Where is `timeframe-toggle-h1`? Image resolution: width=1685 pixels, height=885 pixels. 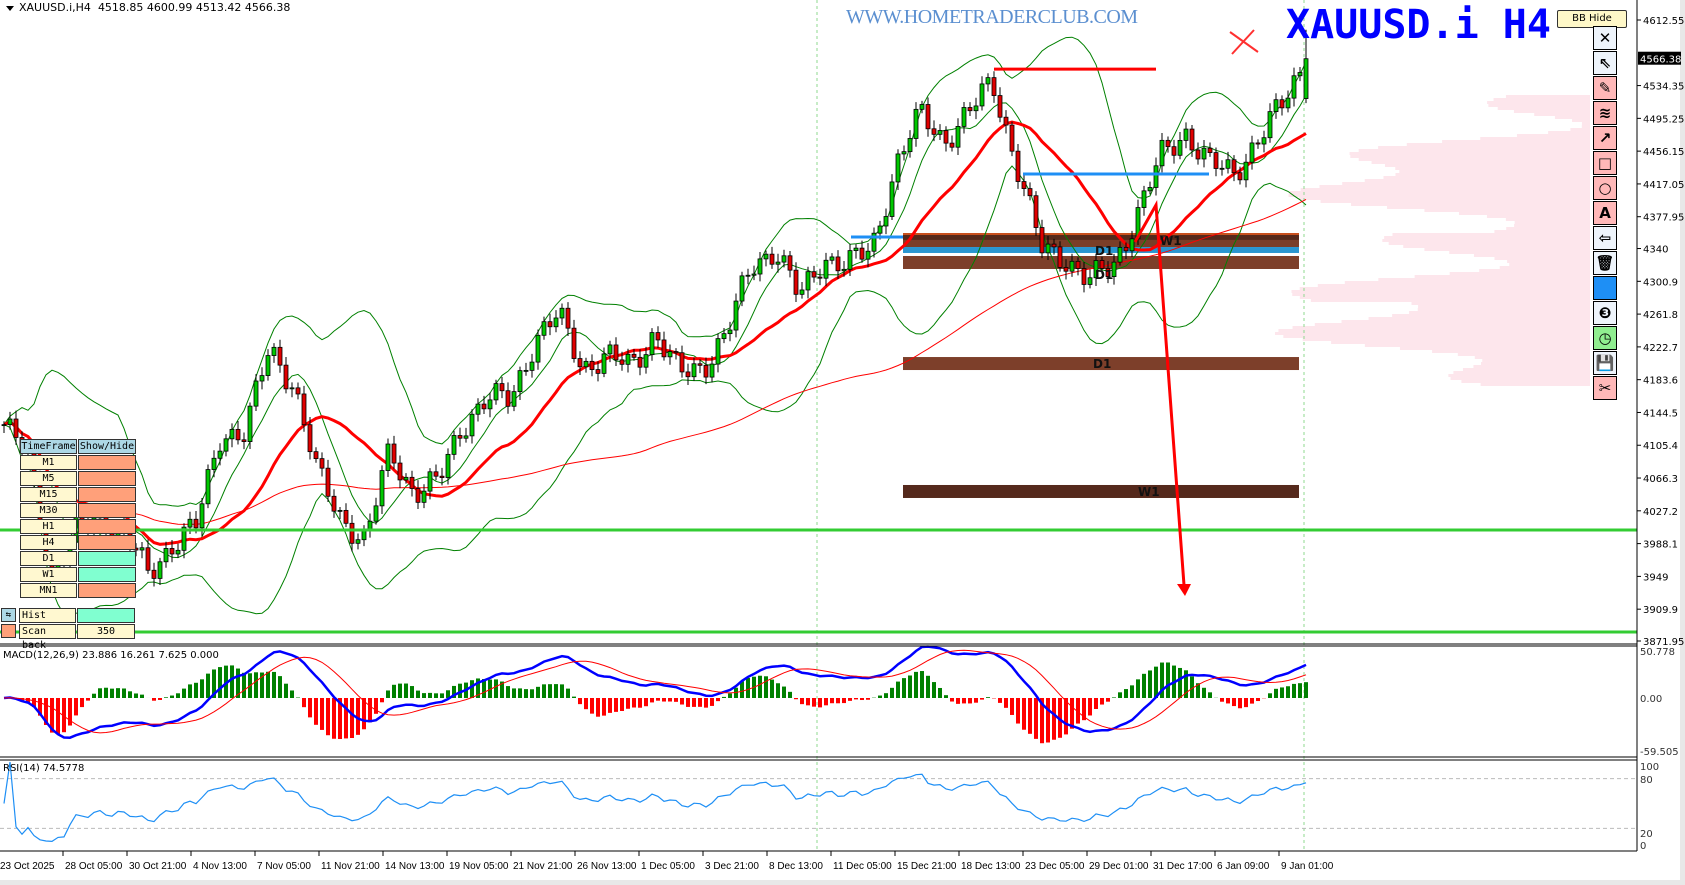 timeframe-toggle-h1 is located at coordinates (107, 526).